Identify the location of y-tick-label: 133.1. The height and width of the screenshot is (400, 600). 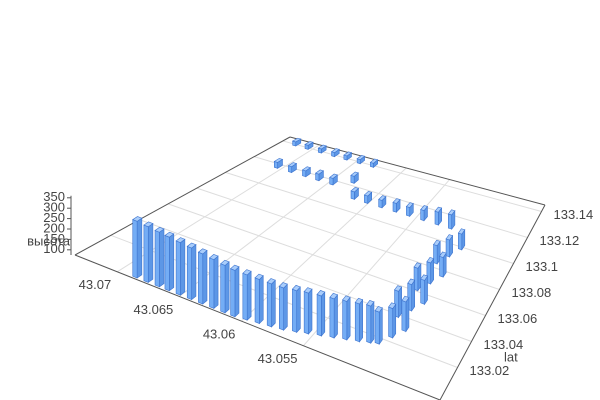
(542, 266).